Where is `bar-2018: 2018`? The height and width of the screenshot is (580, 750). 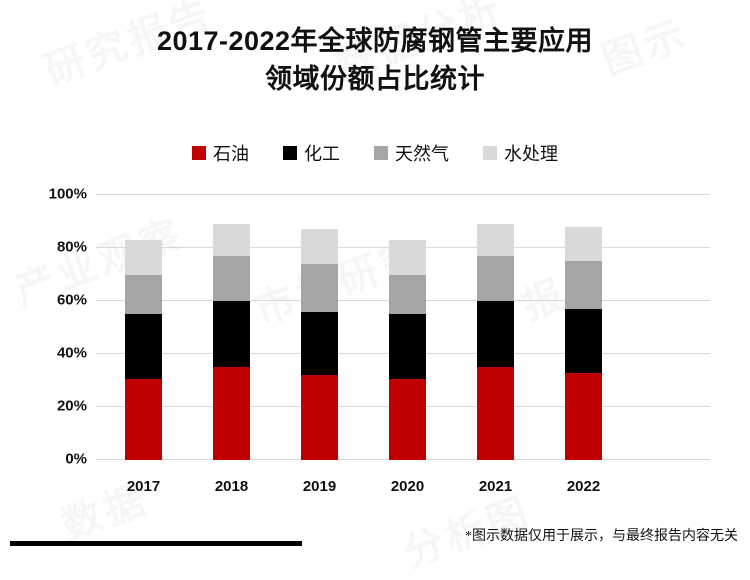
bar-2018: 2018 is located at coordinates (231, 359).